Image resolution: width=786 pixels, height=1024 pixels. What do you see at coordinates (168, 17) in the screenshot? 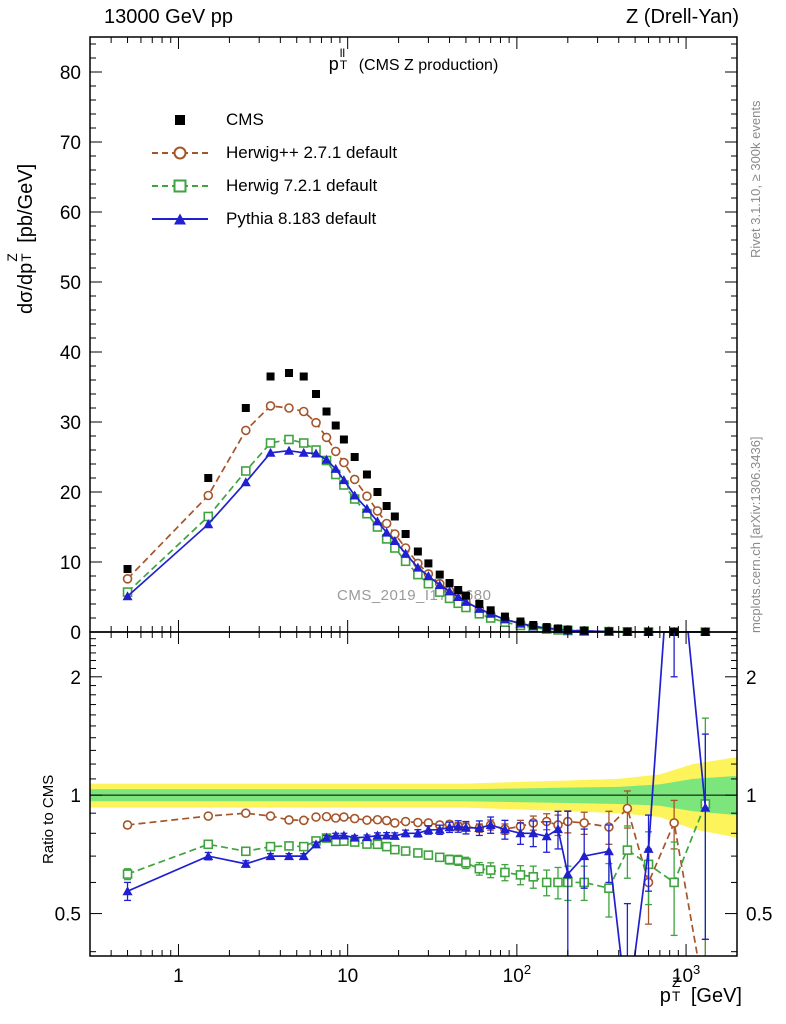
I see `beam-energy-label: 13000 GeV pp` at bounding box center [168, 17].